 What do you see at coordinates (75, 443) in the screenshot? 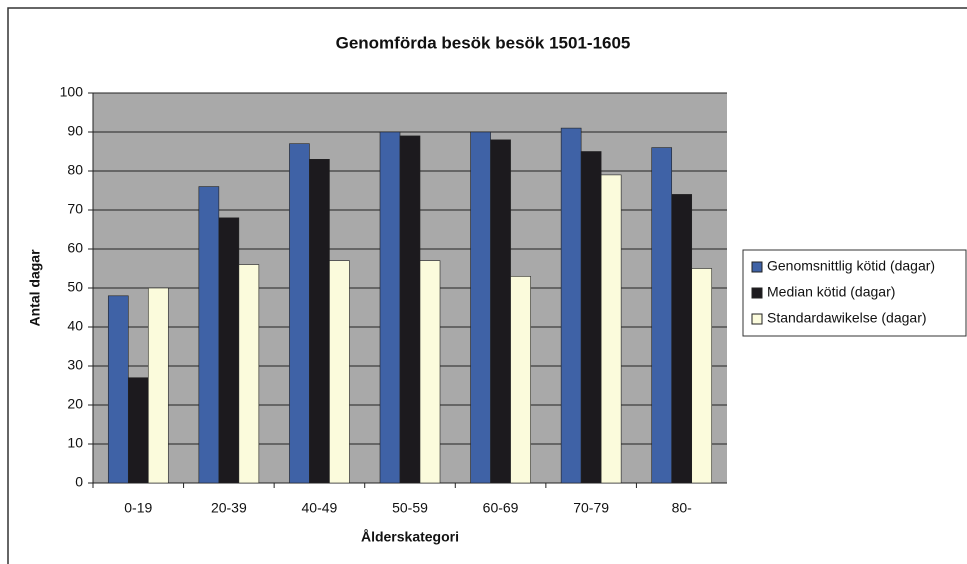
I see `y-tick-label: 10` at bounding box center [75, 443].